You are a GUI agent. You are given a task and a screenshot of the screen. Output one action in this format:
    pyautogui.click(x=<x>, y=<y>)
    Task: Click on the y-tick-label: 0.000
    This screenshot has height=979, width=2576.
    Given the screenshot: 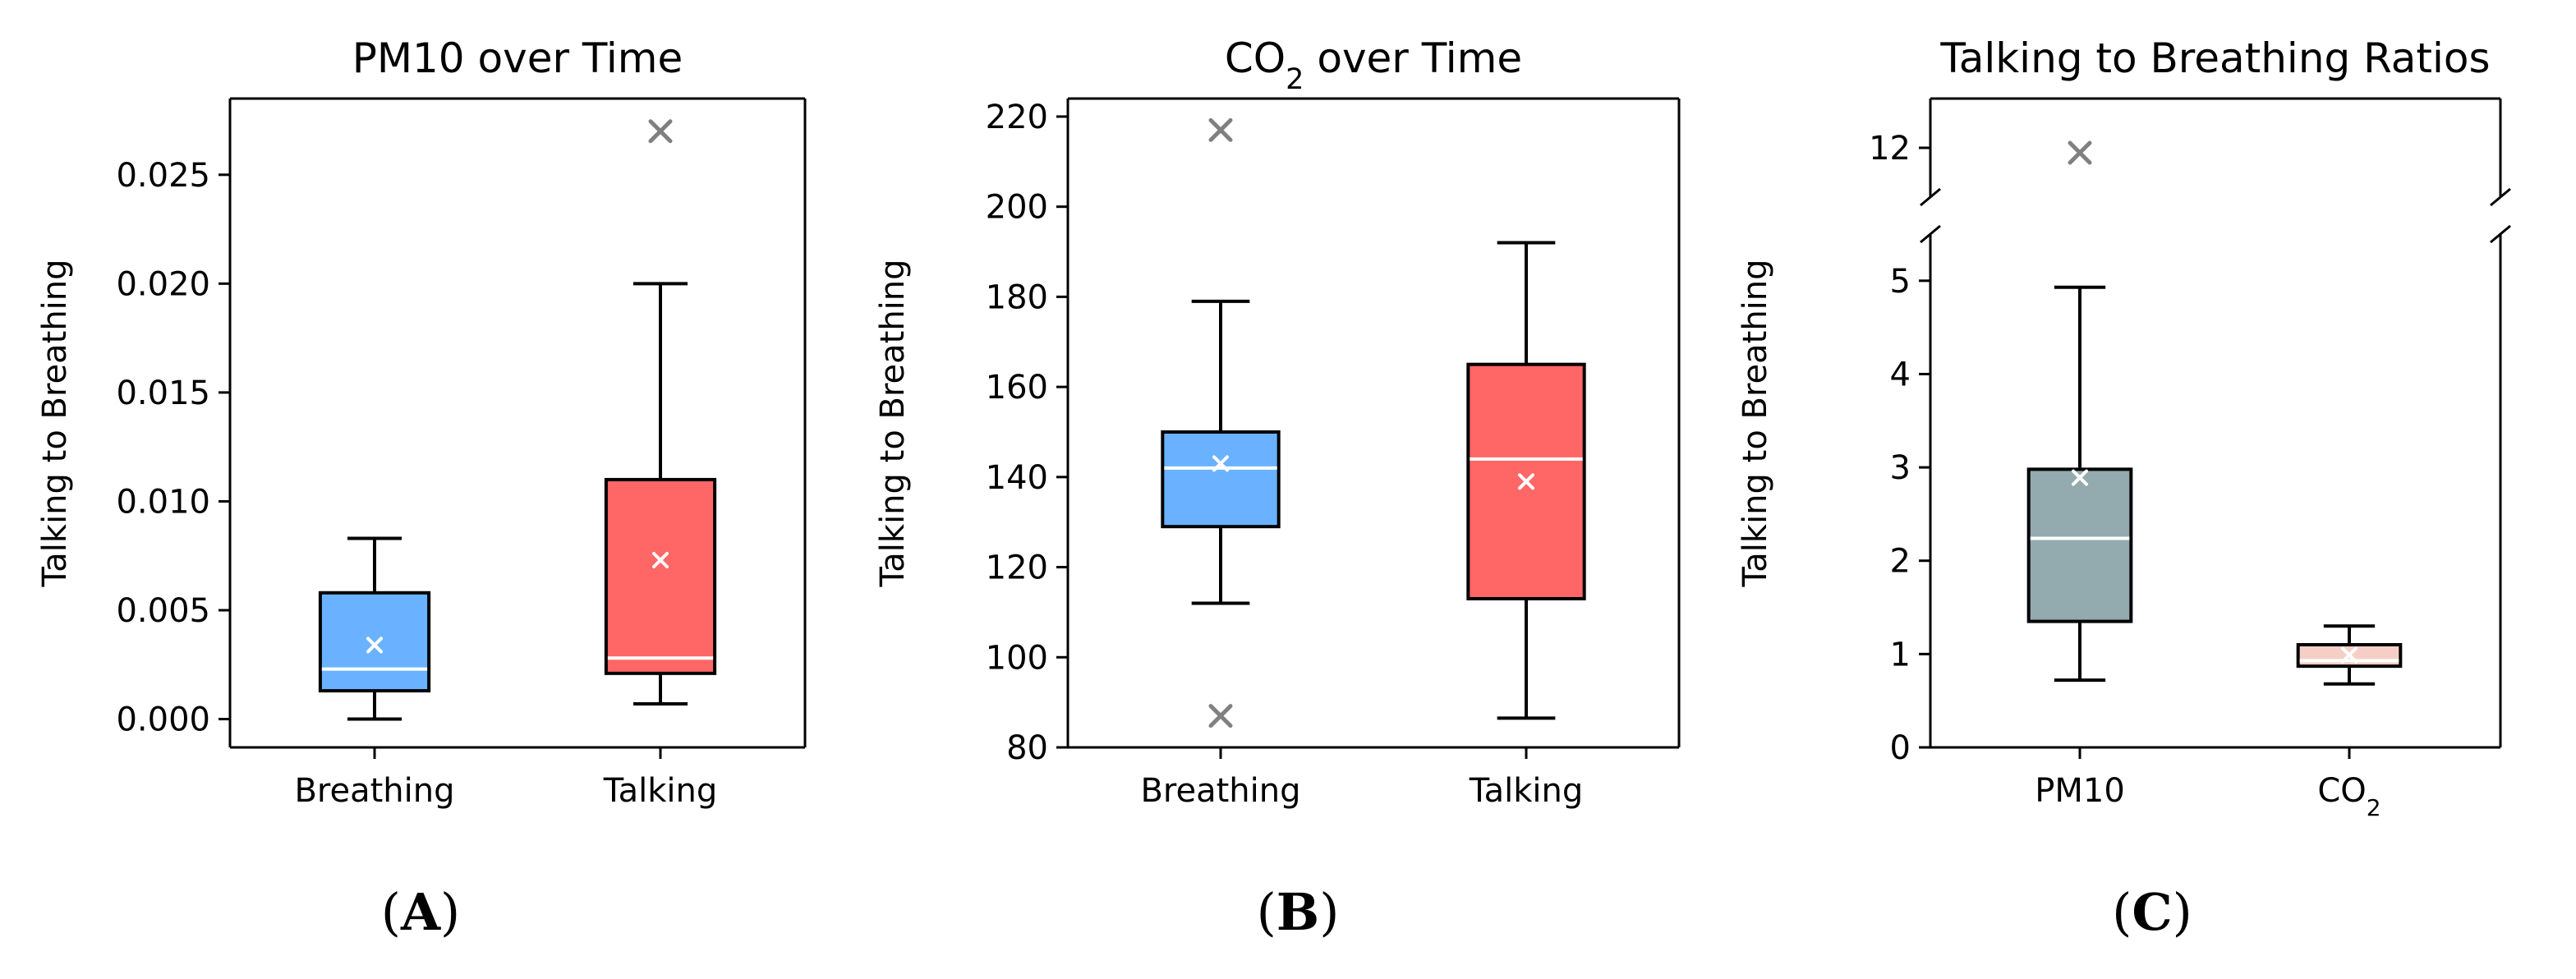 What is the action you would take?
    pyautogui.click(x=163, y=720)
    